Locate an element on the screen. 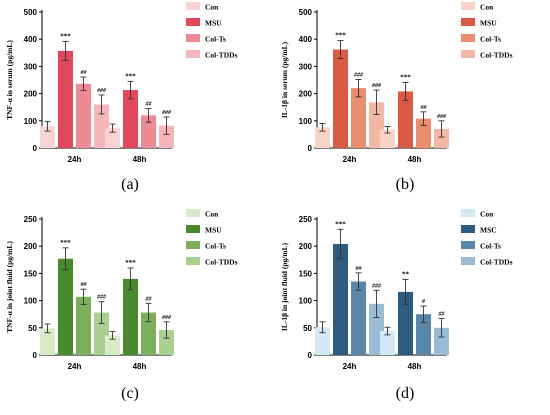 The width and height of the screenshot is (550, 415). y-axis-label: TNF-α in joint fluid (pg/mL) is located at coordinates (9, 287).